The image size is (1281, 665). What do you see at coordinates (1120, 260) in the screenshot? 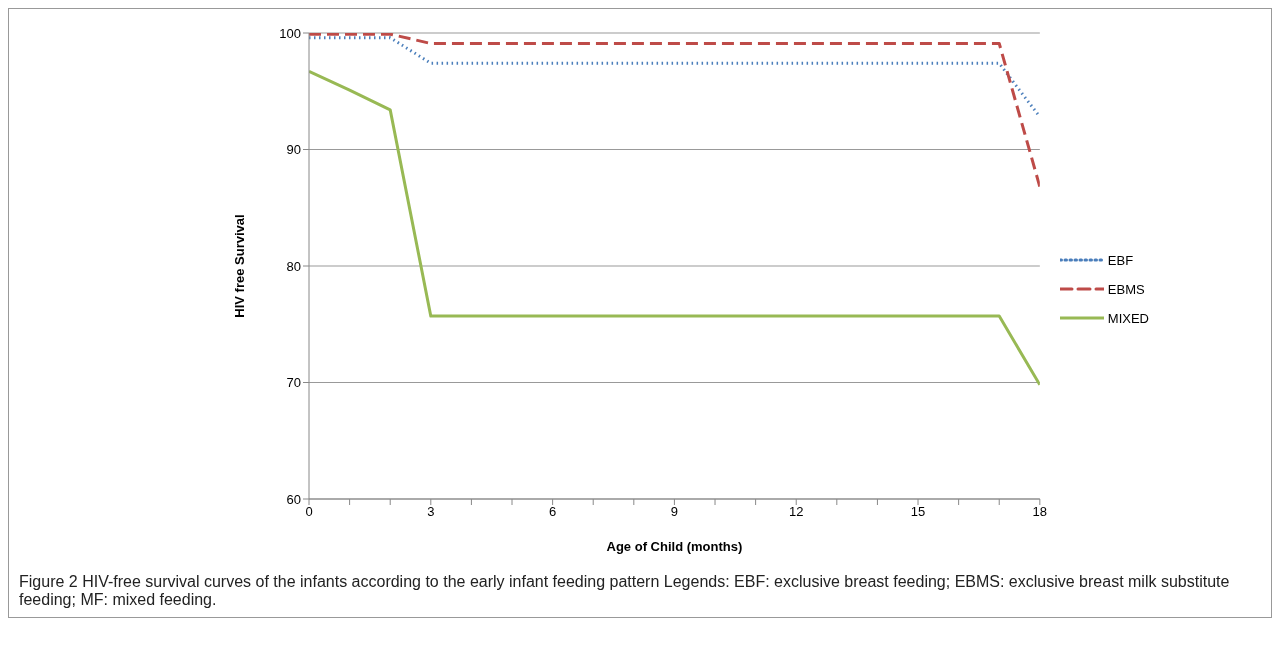
I see `legend-label: EBF` at bounding box center [1120, 260].